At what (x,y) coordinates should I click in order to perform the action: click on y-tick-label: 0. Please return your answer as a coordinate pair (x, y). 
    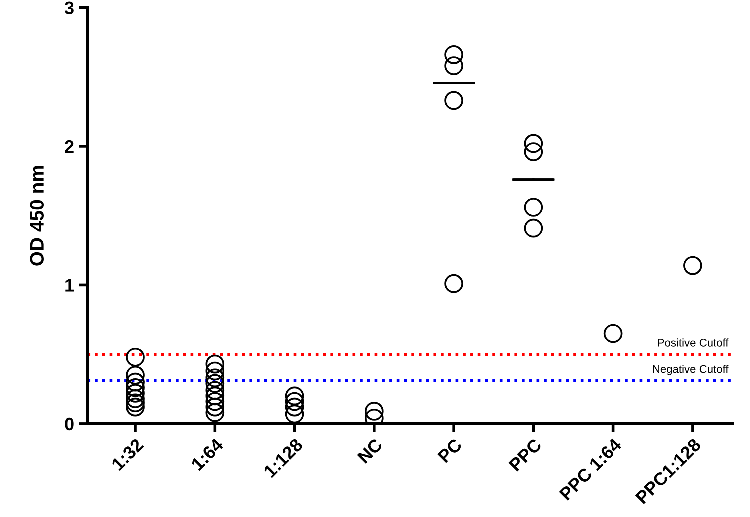
    Looking at the image, I should click on (69, 424).